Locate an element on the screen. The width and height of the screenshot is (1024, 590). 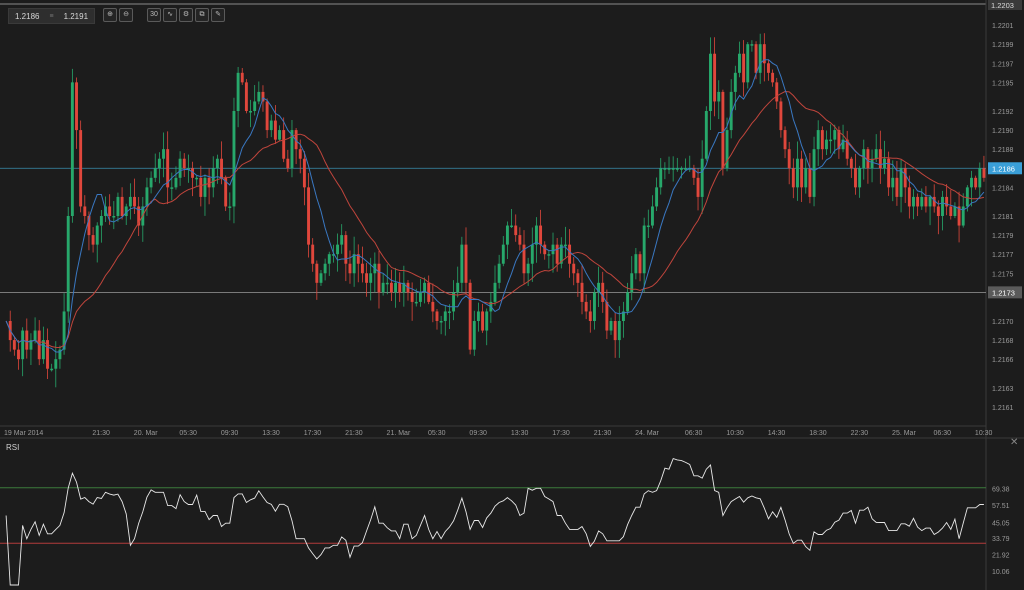
price-tick-label: 1.2161 is located at coordinates (1003, 408).